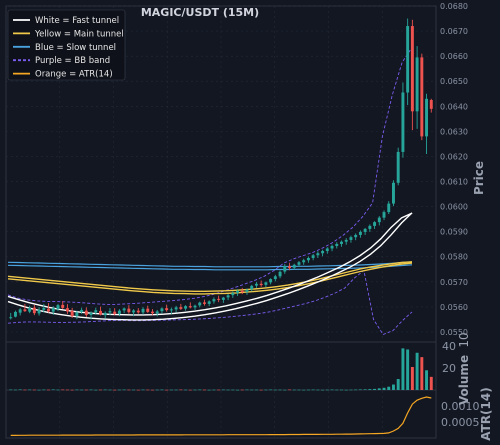 The width and height of the screenshot is (500, 445). Describe the element at coordinates (454, 6) in the screenshot. I see `price-tick-label: 0.0680` at that location.